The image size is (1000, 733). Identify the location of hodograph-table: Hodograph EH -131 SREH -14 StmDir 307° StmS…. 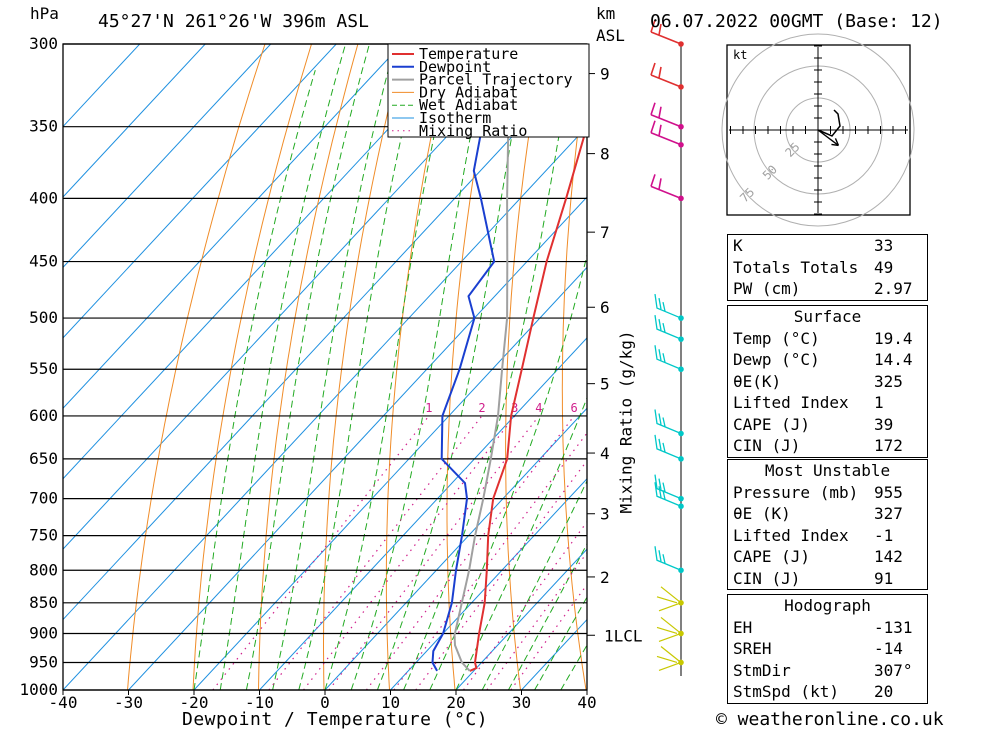
(827, 649).